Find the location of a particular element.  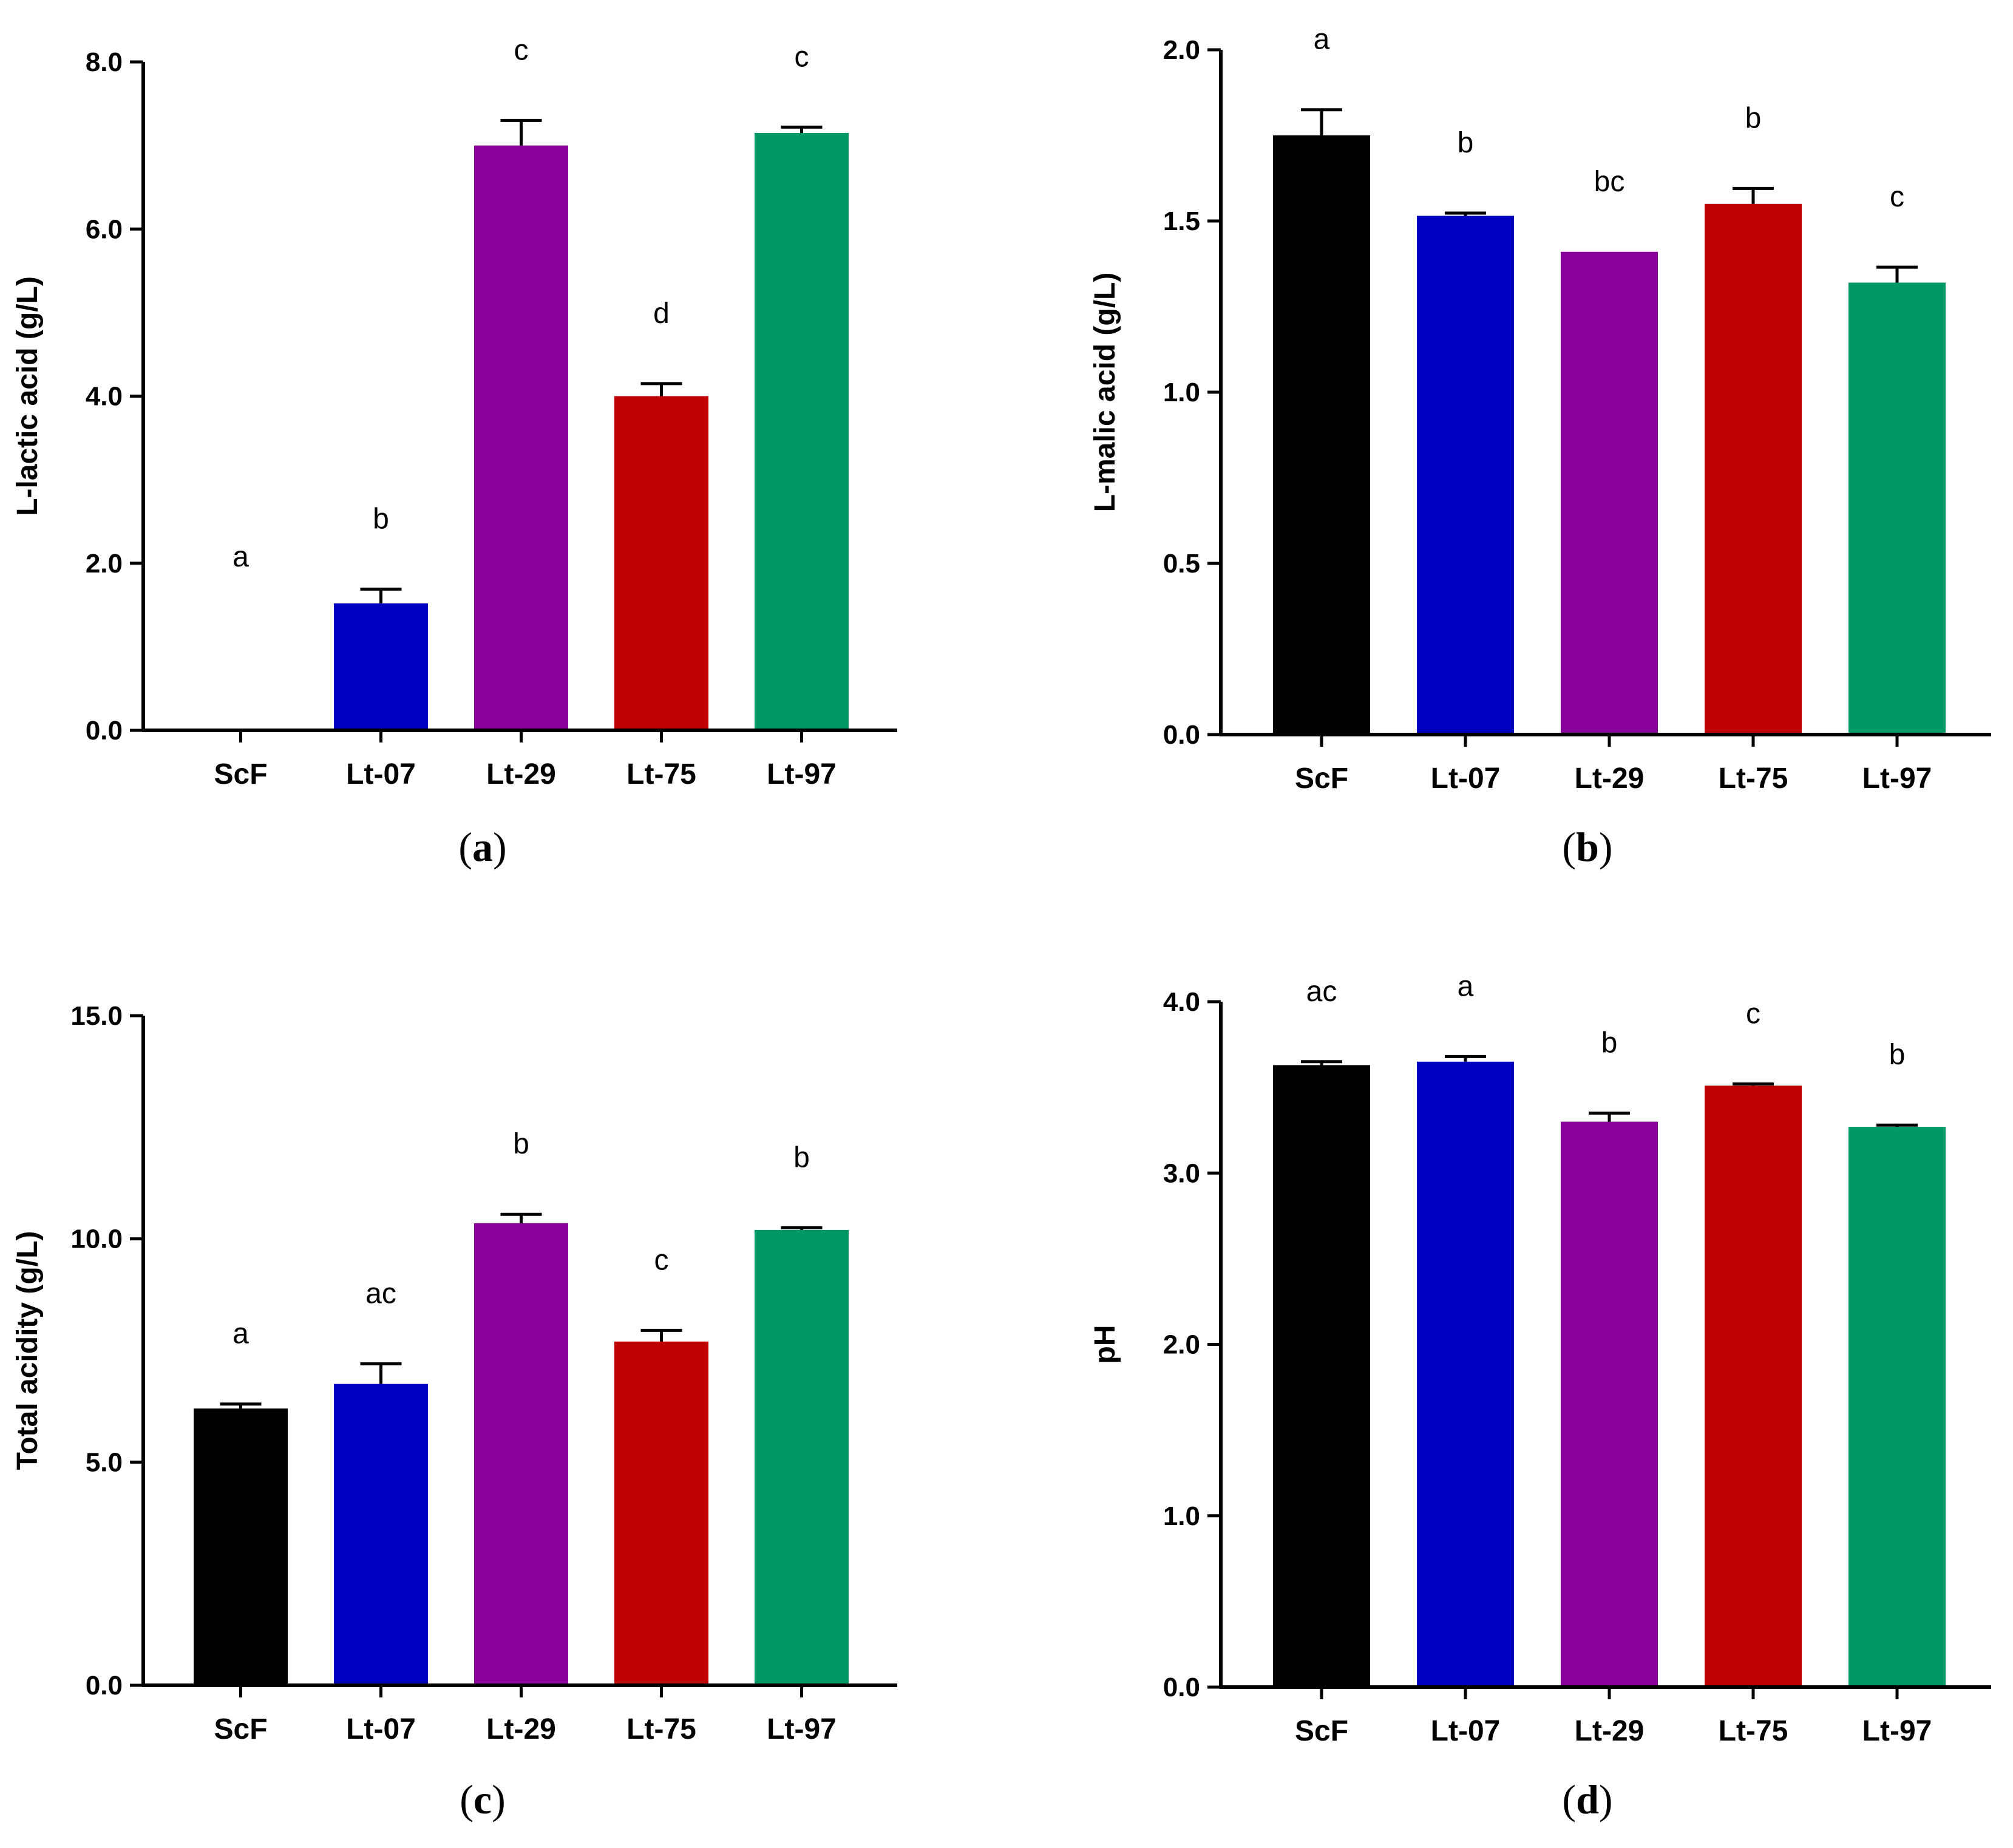

y-axis-title: L-malic acid (g/L) is located at coordinates (1105, 392).